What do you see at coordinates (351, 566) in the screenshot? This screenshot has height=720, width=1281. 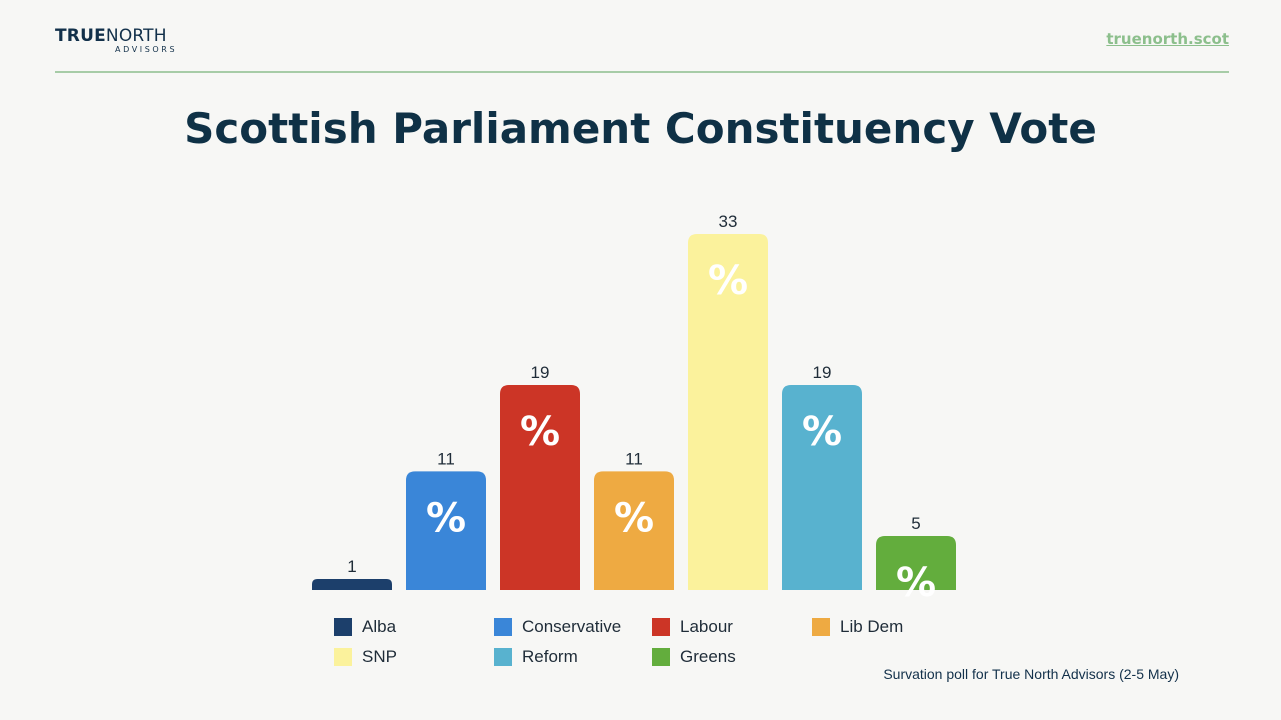 I see `value-label-alba: 1` at bounding box center [351, 566].